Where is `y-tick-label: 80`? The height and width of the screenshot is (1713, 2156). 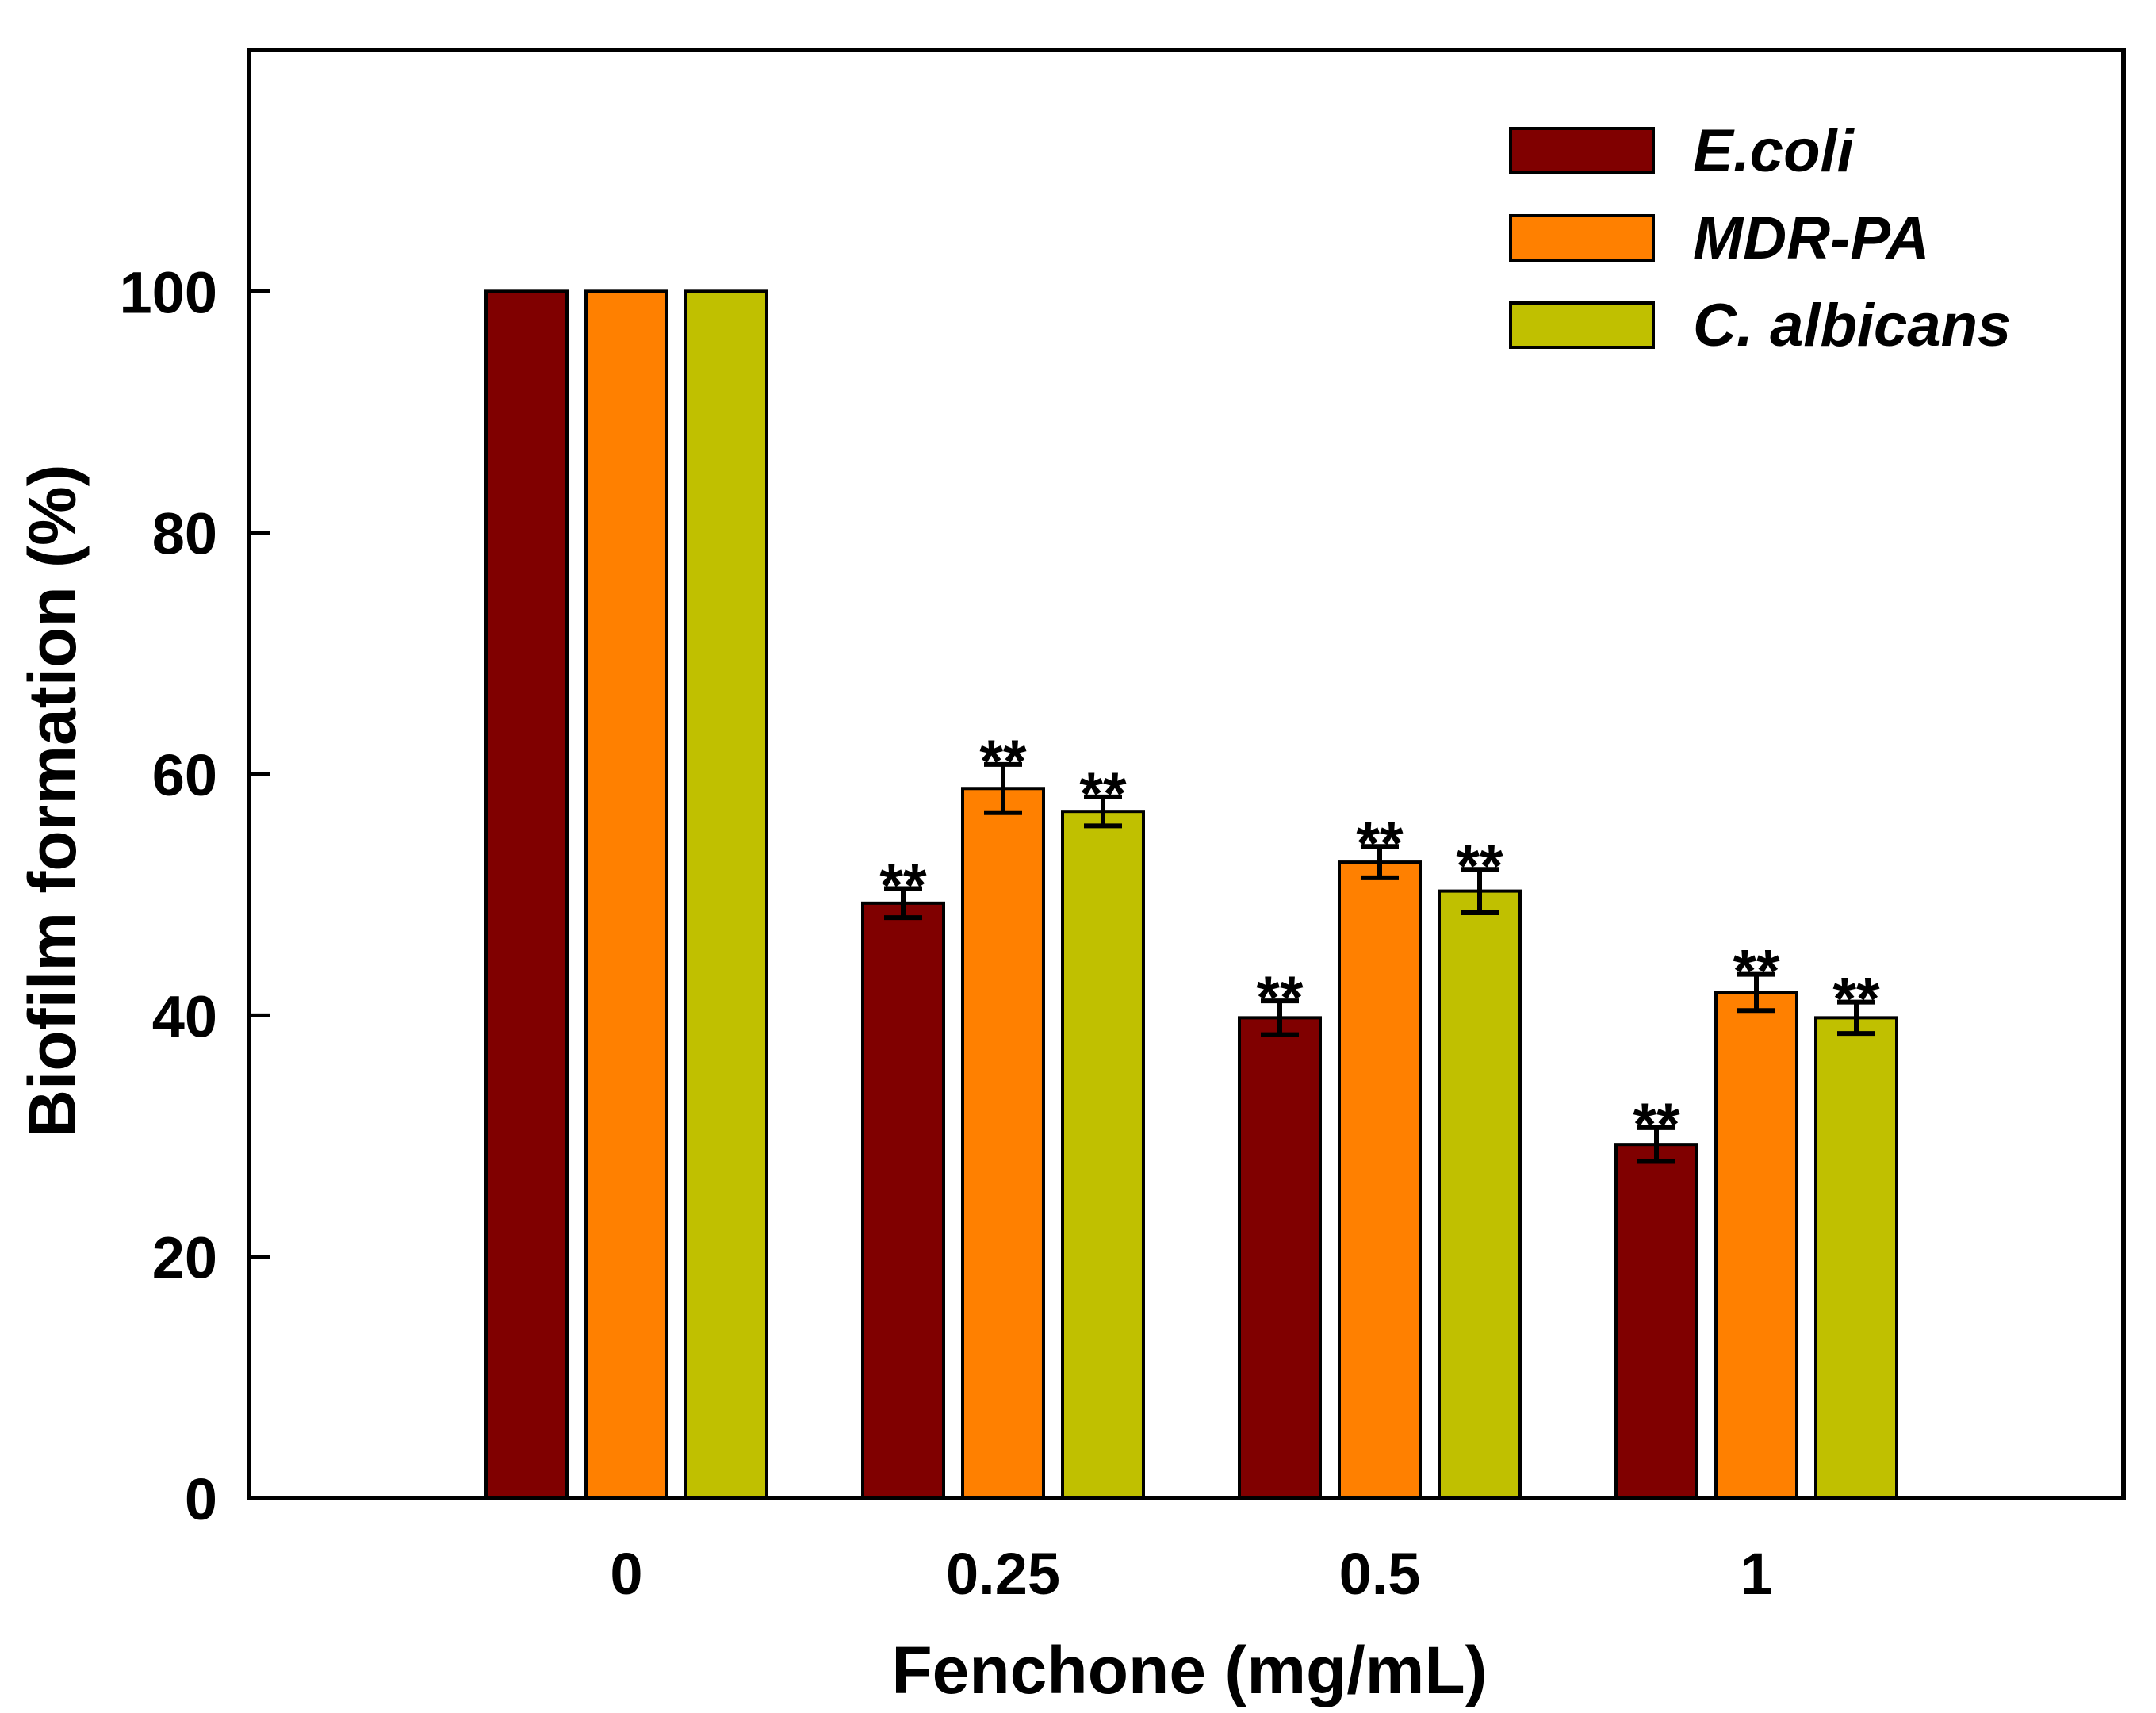
y-tick-label: 80 is located at coordinates (184, 534).